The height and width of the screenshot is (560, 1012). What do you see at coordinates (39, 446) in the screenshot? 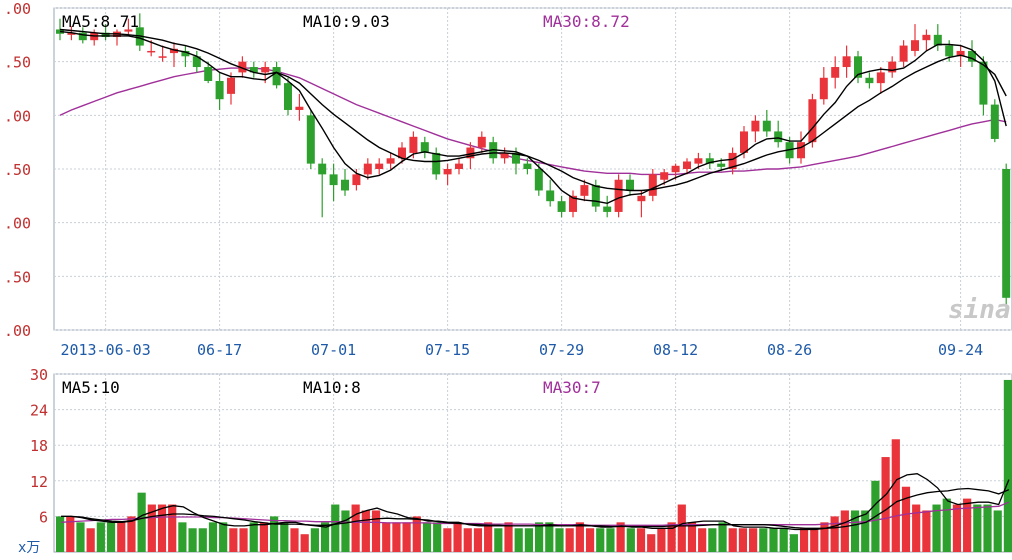
I see `volume-y-tick-label: 18` at bounding box center [39, 446].